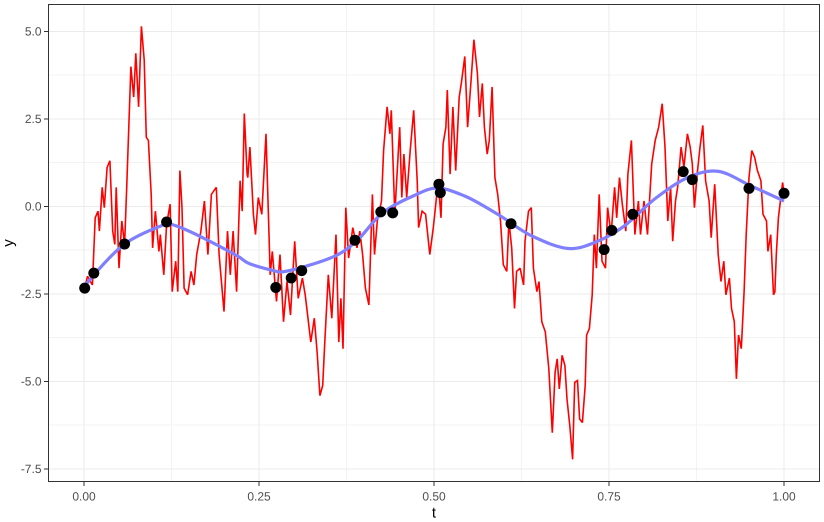  Describe the element at coordinates (434, 497) in the screenshot. I see `x-tick-label: 0.50` at that location.